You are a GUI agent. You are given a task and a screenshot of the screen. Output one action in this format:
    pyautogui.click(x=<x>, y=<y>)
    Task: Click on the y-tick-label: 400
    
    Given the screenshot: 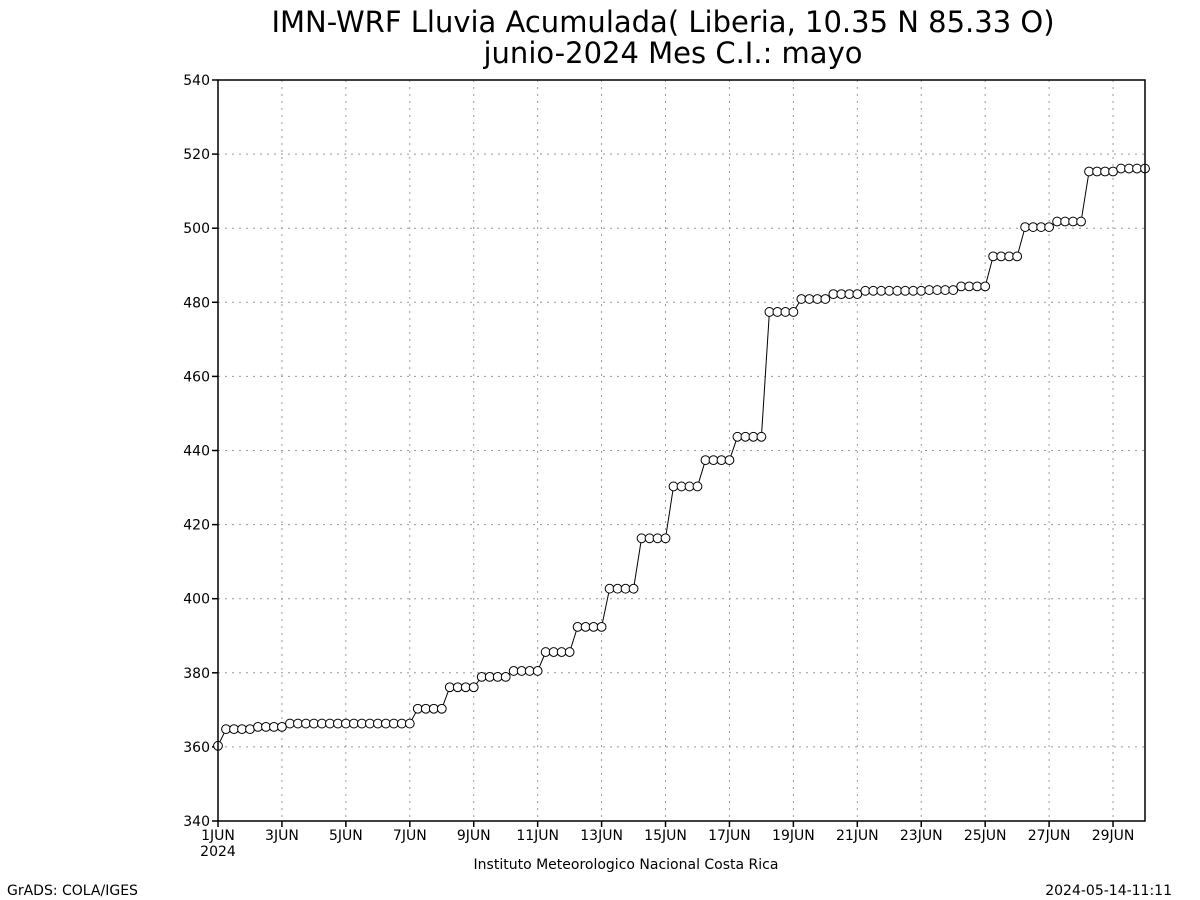 What is the action you would take?
    pyautogui.click(x=196, y=600)
    